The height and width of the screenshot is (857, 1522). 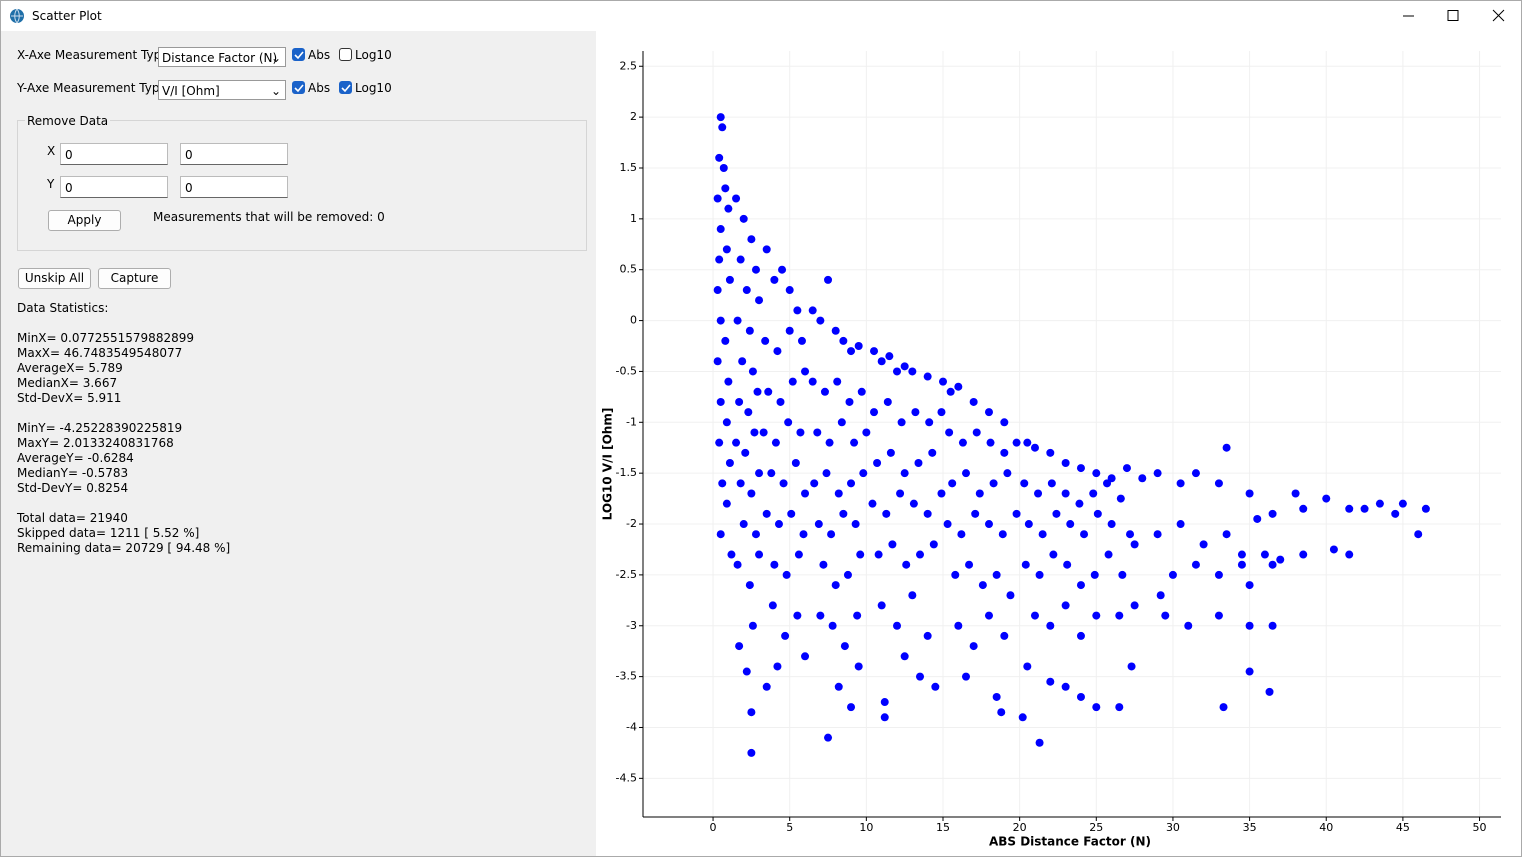 What do you see at coordinates (1456, 16) in the screenshot?
I see `window-controls` at bounding box center [1456, 16].